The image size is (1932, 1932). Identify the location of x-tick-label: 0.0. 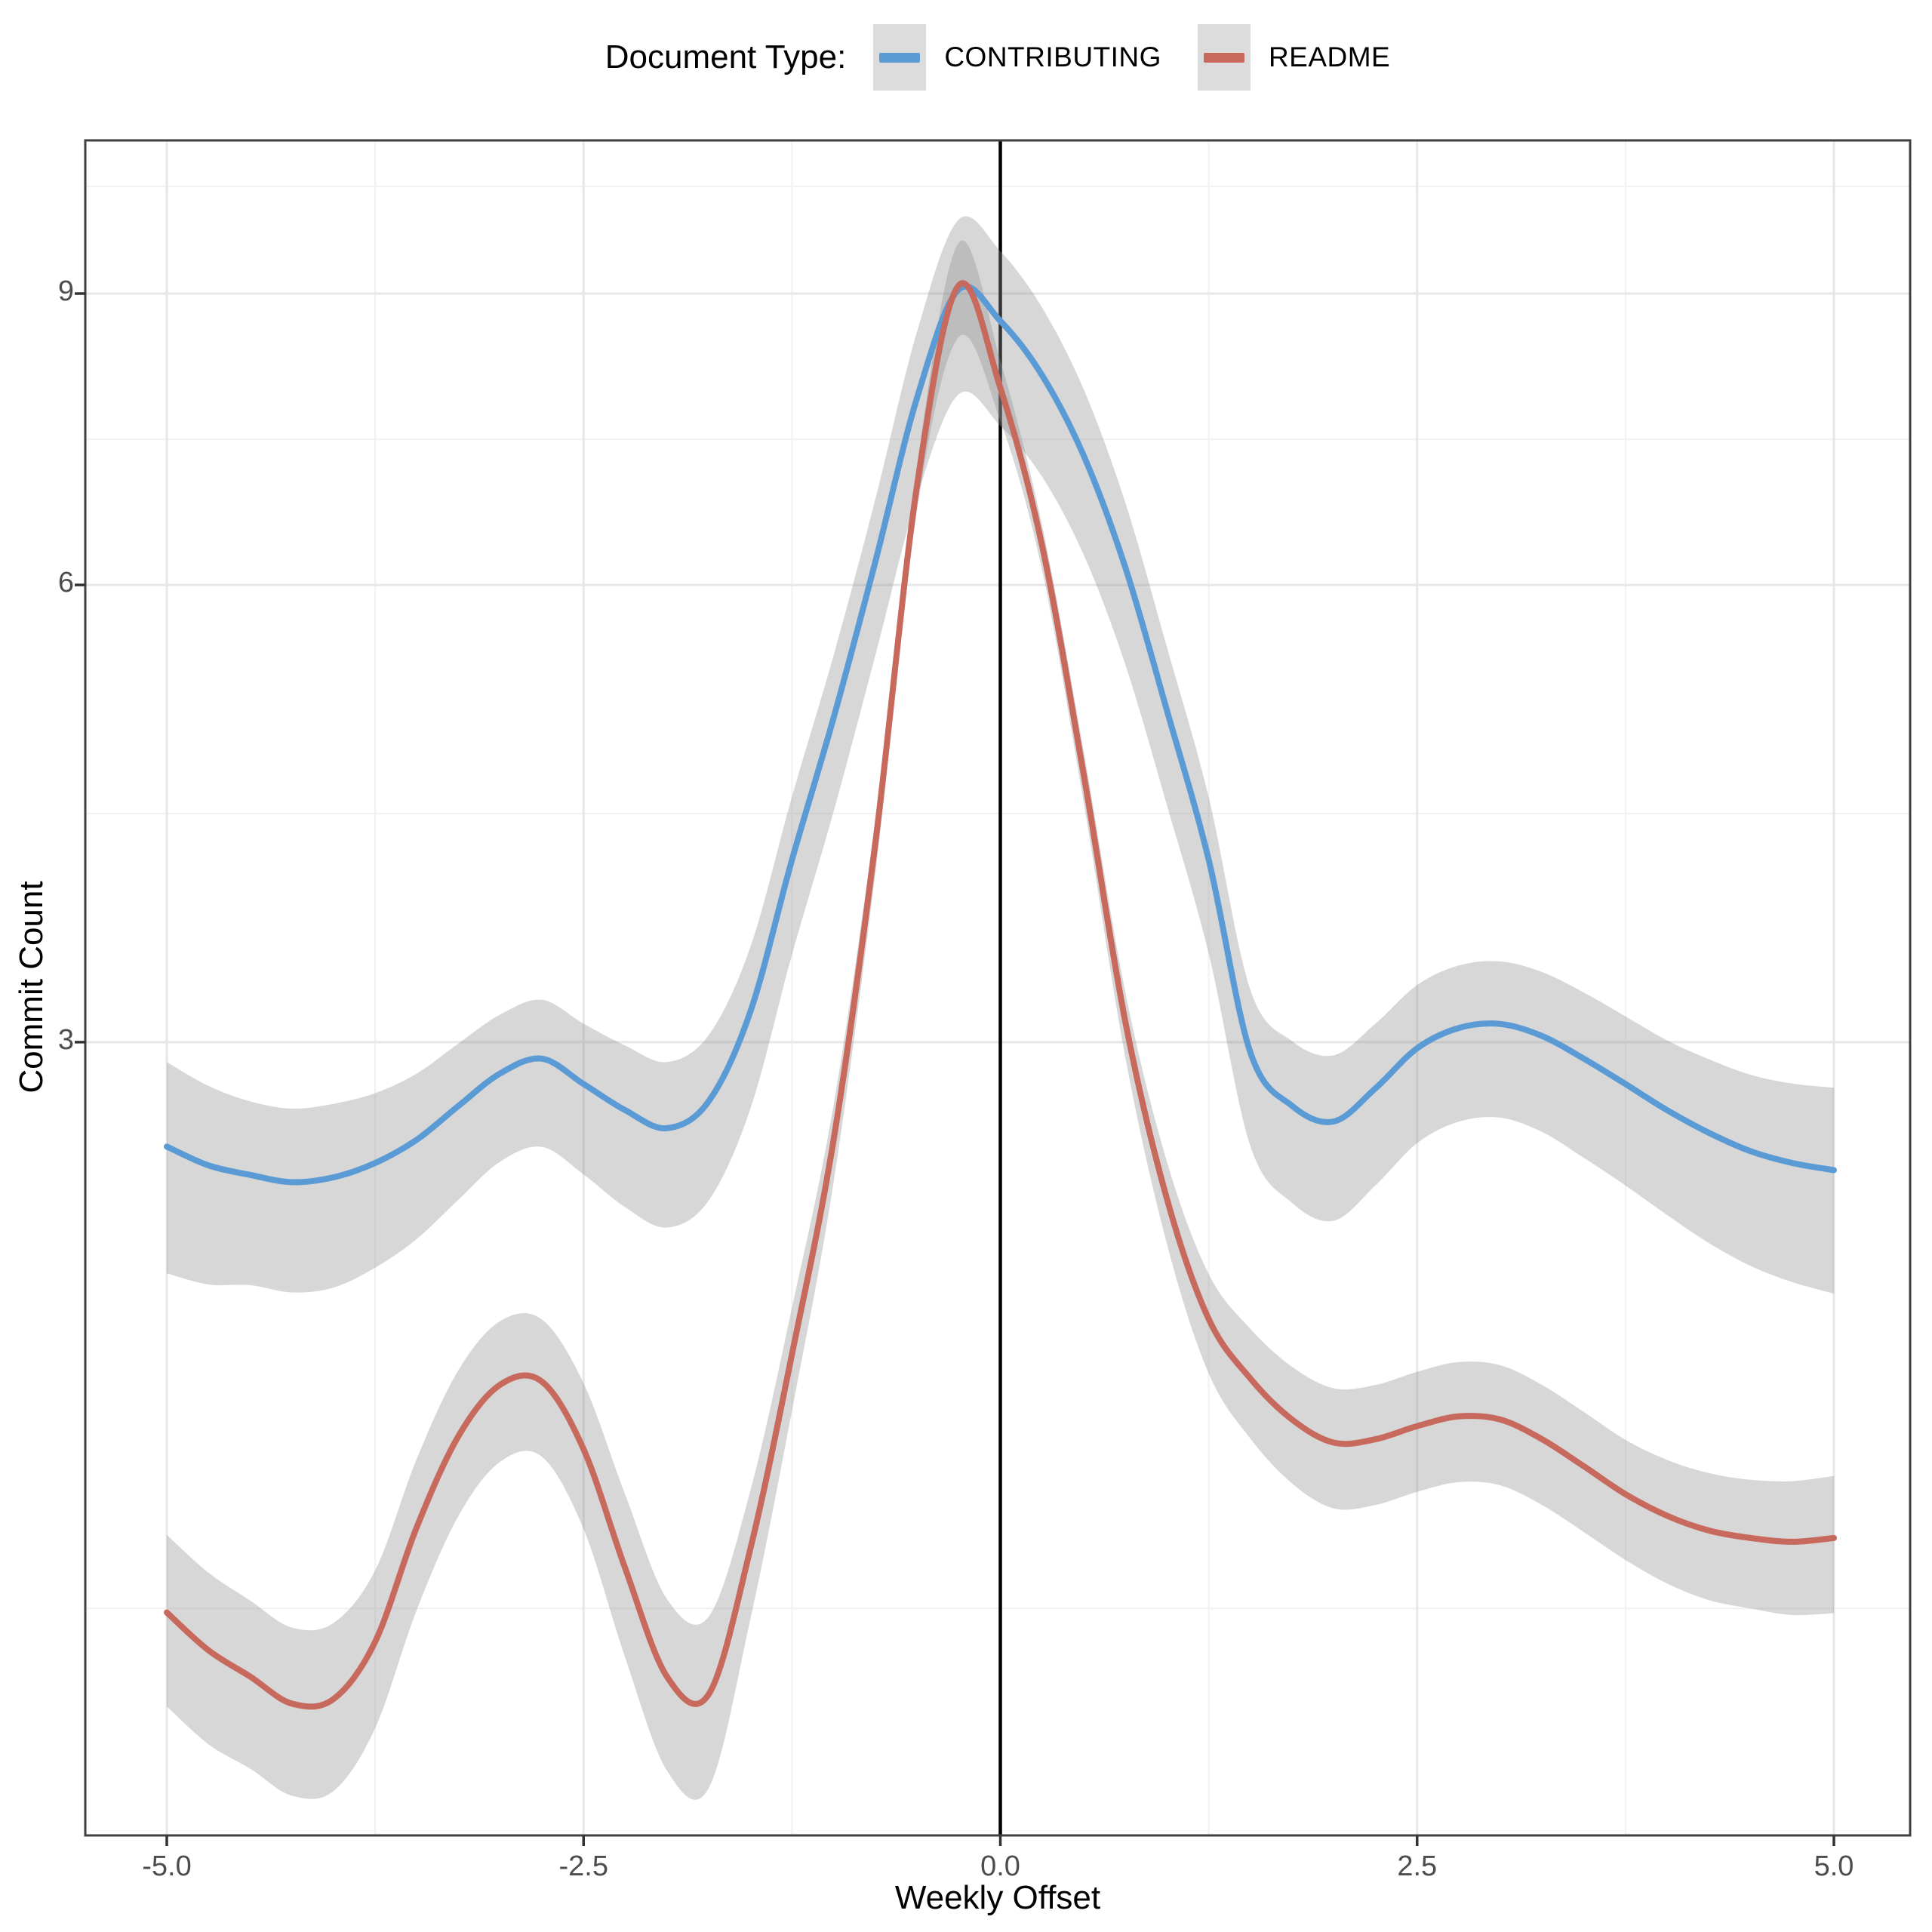
(1000, 1866).